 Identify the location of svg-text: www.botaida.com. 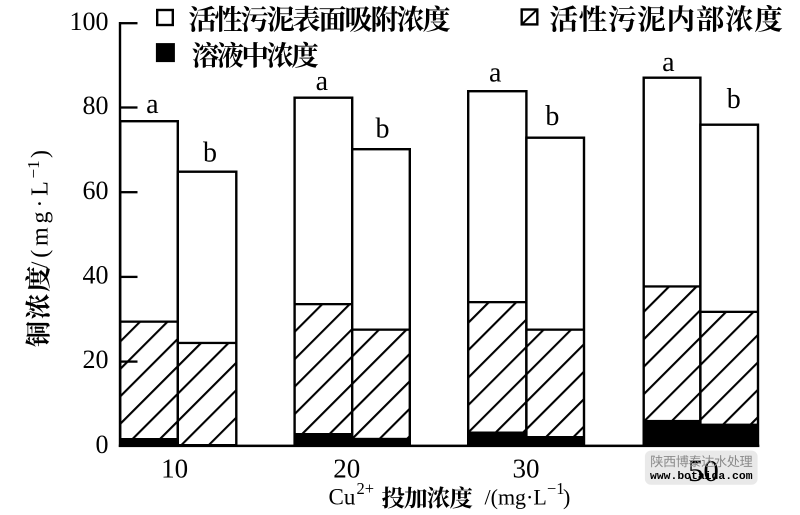
(701, 477).